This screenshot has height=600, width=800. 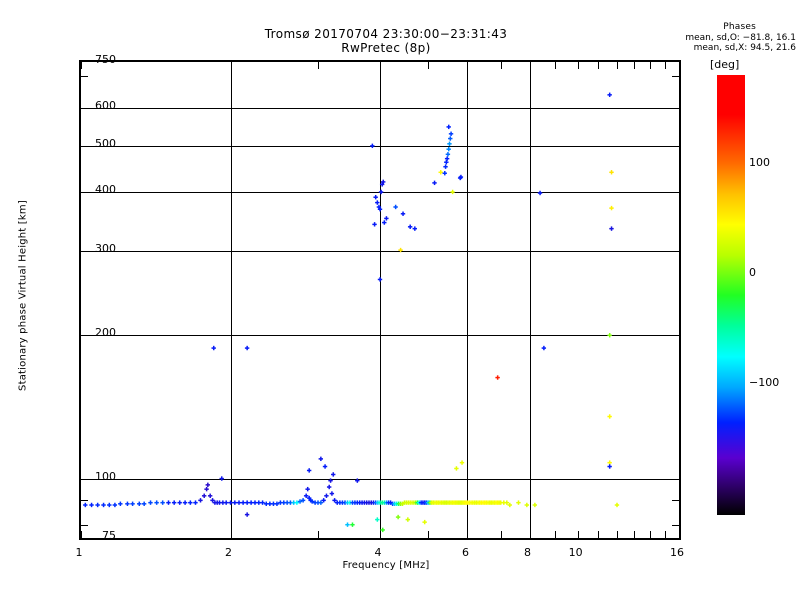 What do you see at coordinates (759, 162) in the screenshot?
I see `colorbar-tick-label: 100` at bounding box center [759, 162].